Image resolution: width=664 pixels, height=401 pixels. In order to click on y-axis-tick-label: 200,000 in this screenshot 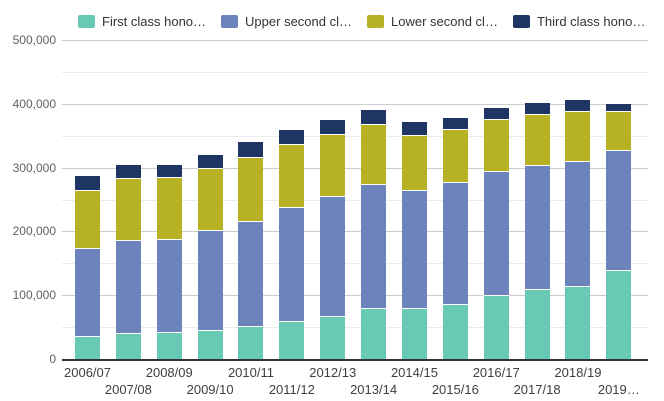, I will do `click(34, 231)`.